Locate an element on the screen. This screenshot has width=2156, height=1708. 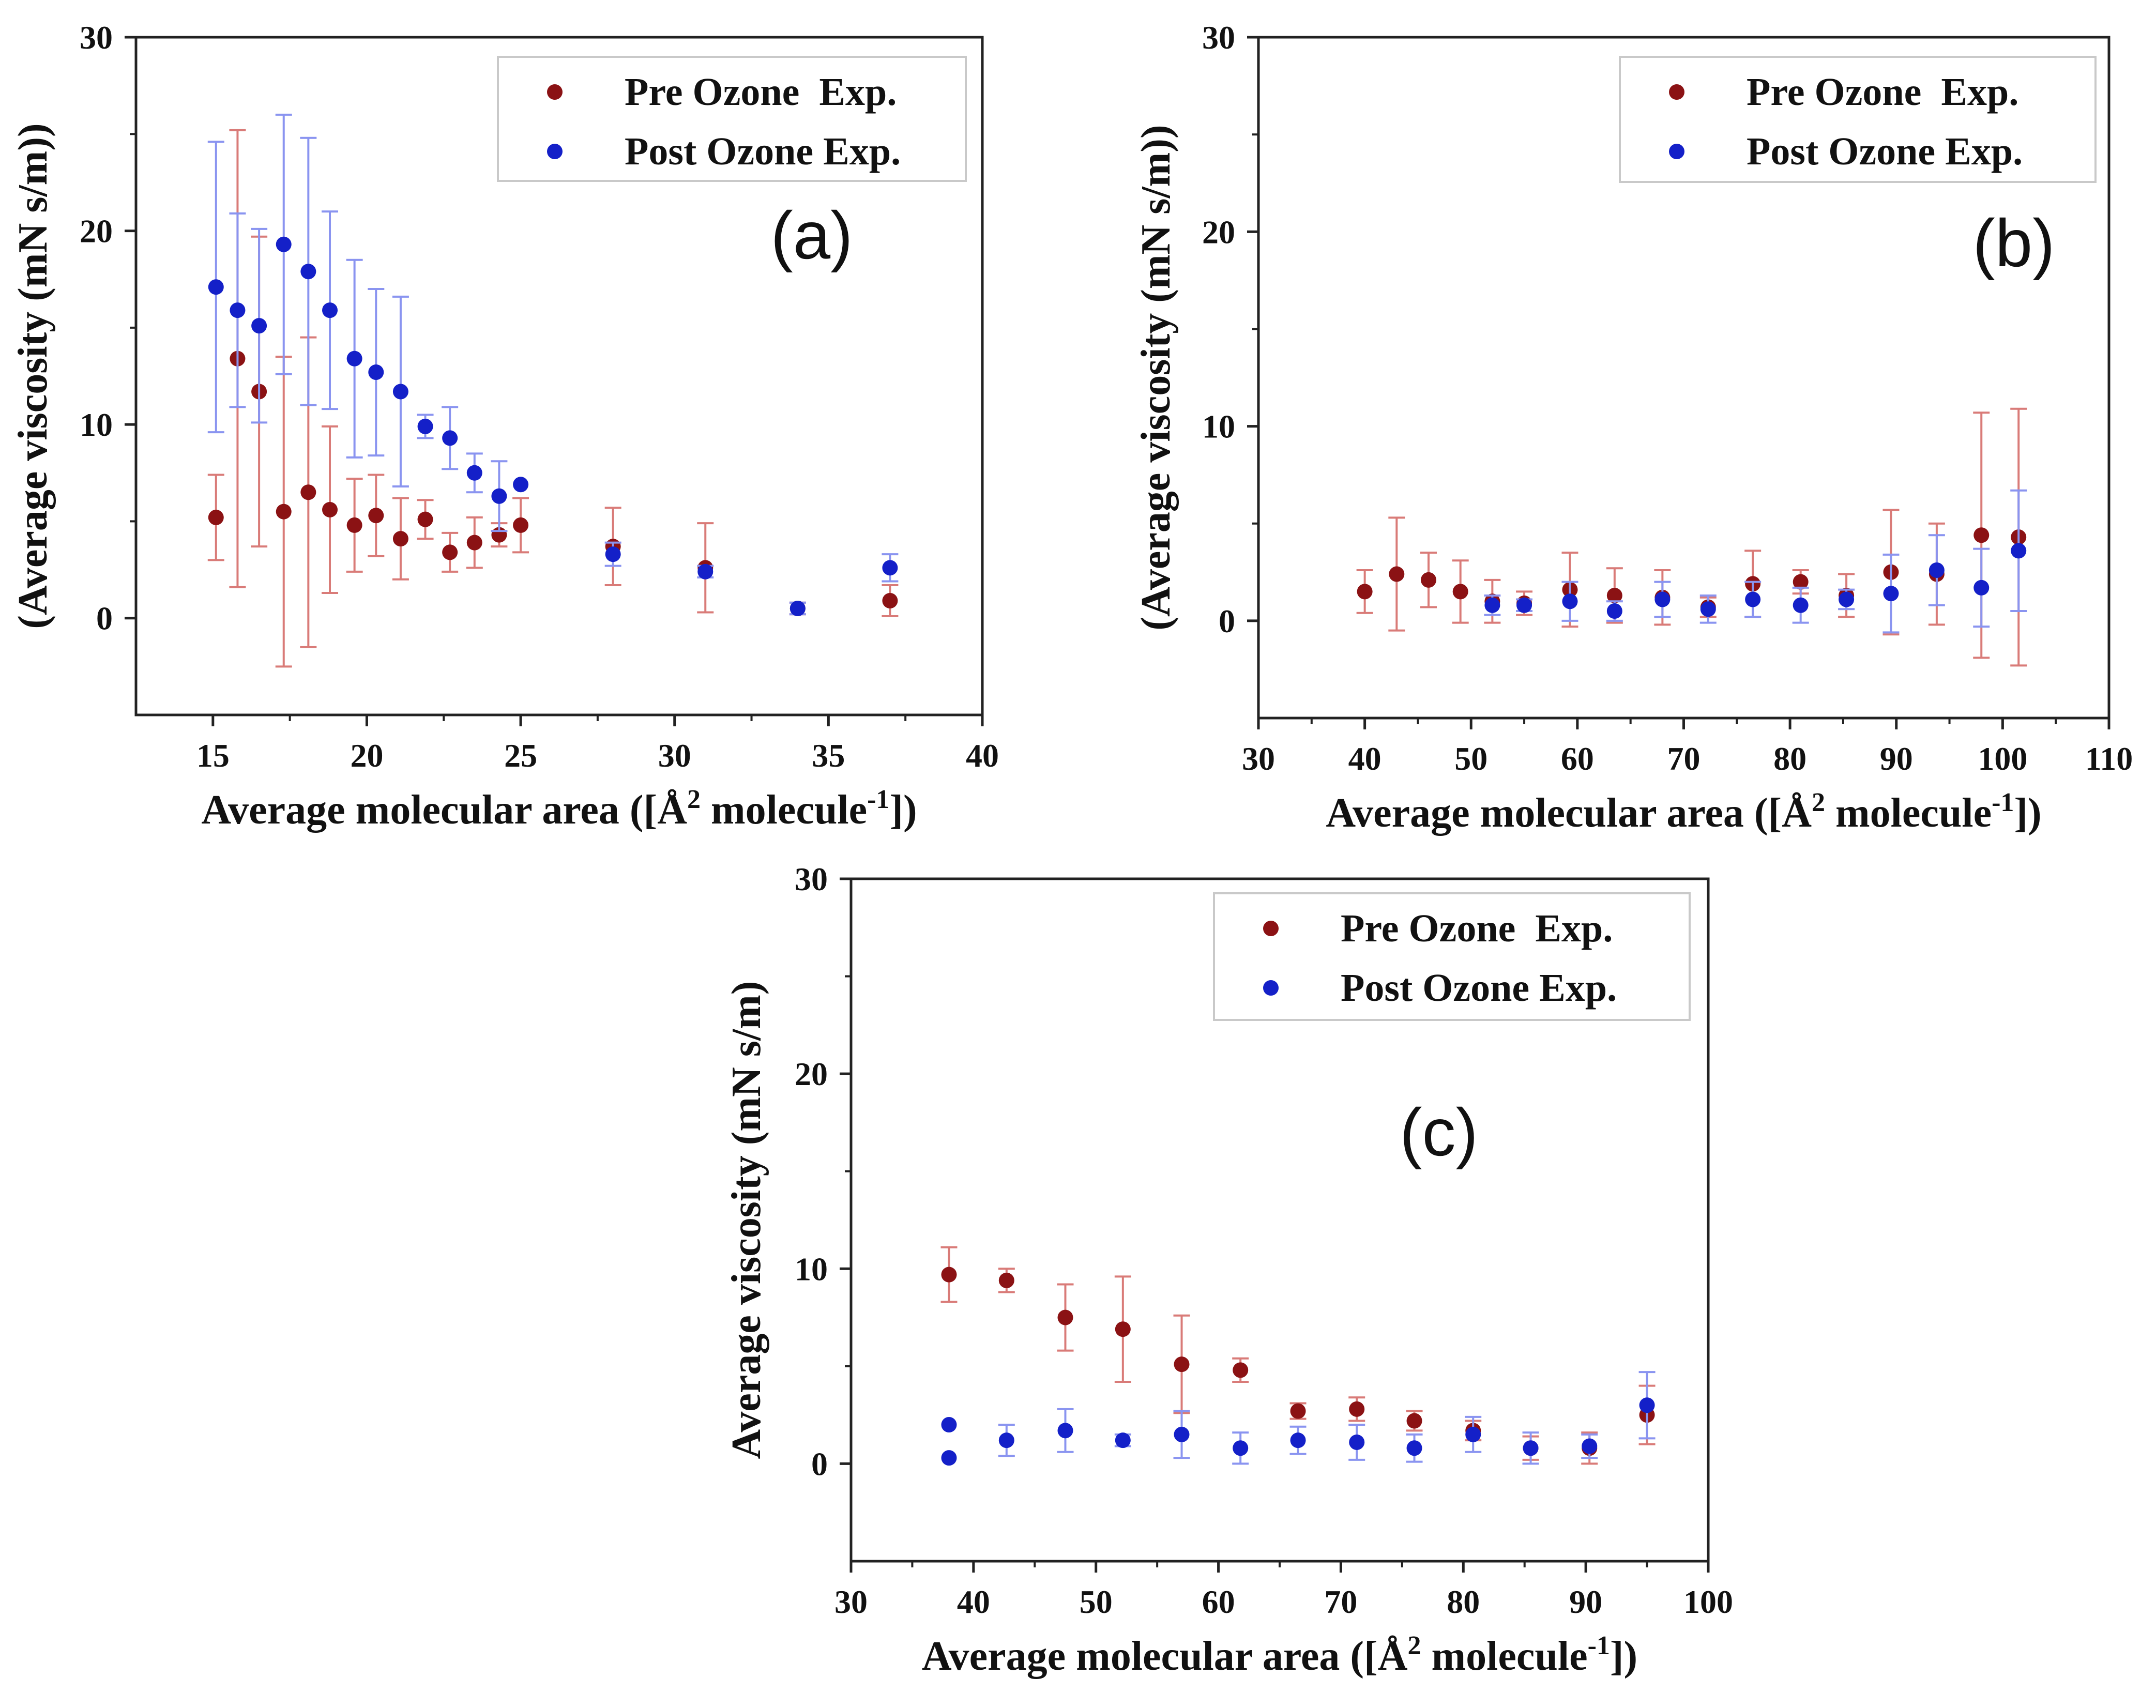
x-tick-label: 50 is located at coordinates (1096, 1601).